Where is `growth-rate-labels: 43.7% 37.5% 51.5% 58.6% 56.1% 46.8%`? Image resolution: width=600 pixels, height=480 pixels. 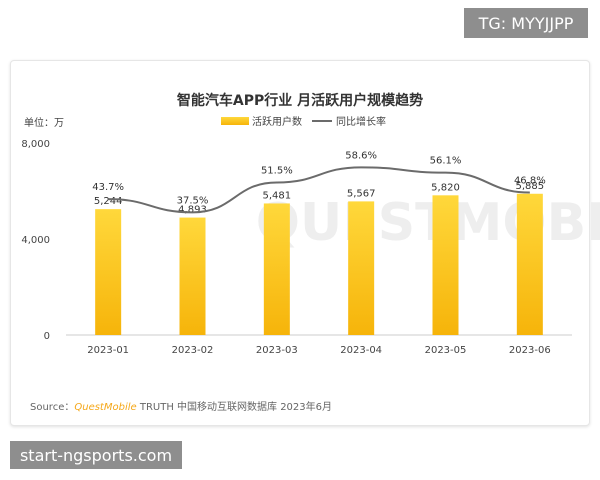
growth-rate-labels: 43.7% 37.5% 51.5% 58.6% 56.1% 46.8% is located at coordinates (318, 178).